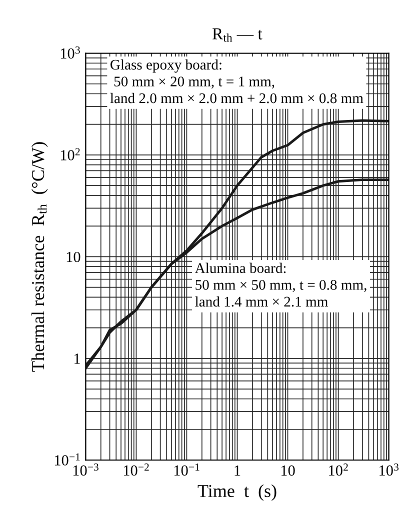  I want to click on y-tick-label: 10, so click(73, 257).